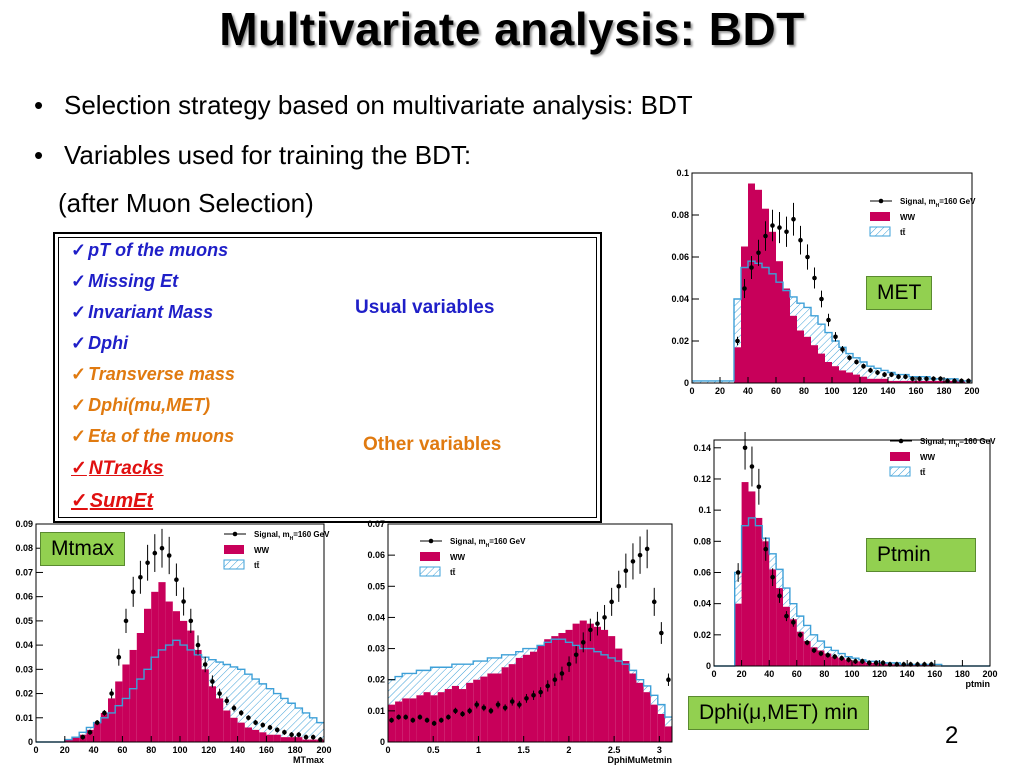  Describe the element at coordinates (276, 550) in the screenshot. I see `legend: Signal, mH=160 GeV WW tt̄` at that location.